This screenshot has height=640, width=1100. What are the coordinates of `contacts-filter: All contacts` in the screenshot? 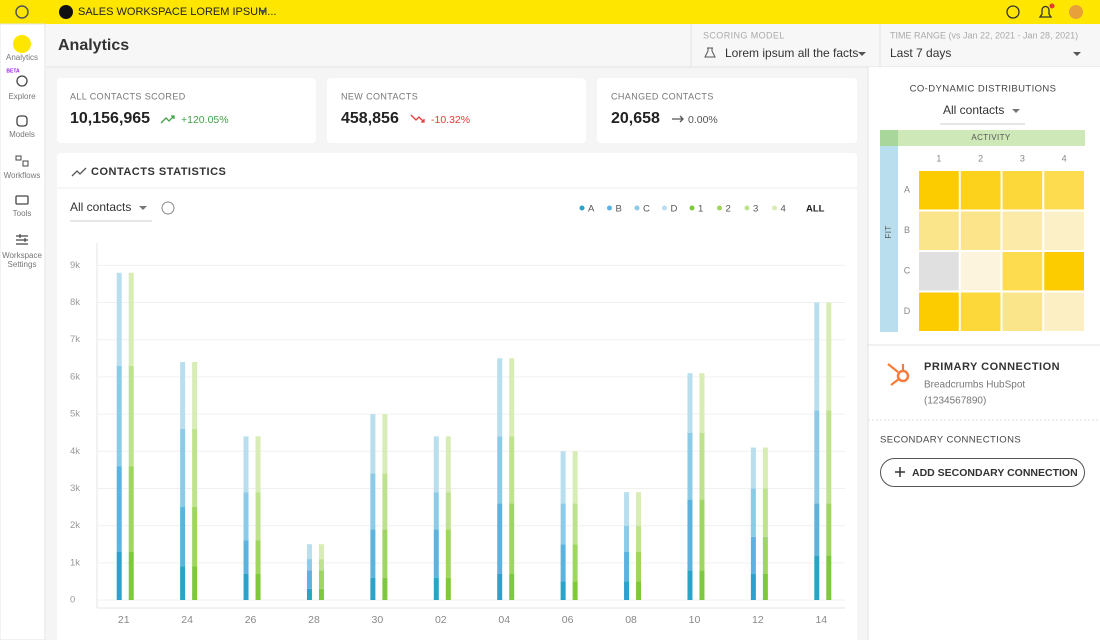 It's located at (100, 207).